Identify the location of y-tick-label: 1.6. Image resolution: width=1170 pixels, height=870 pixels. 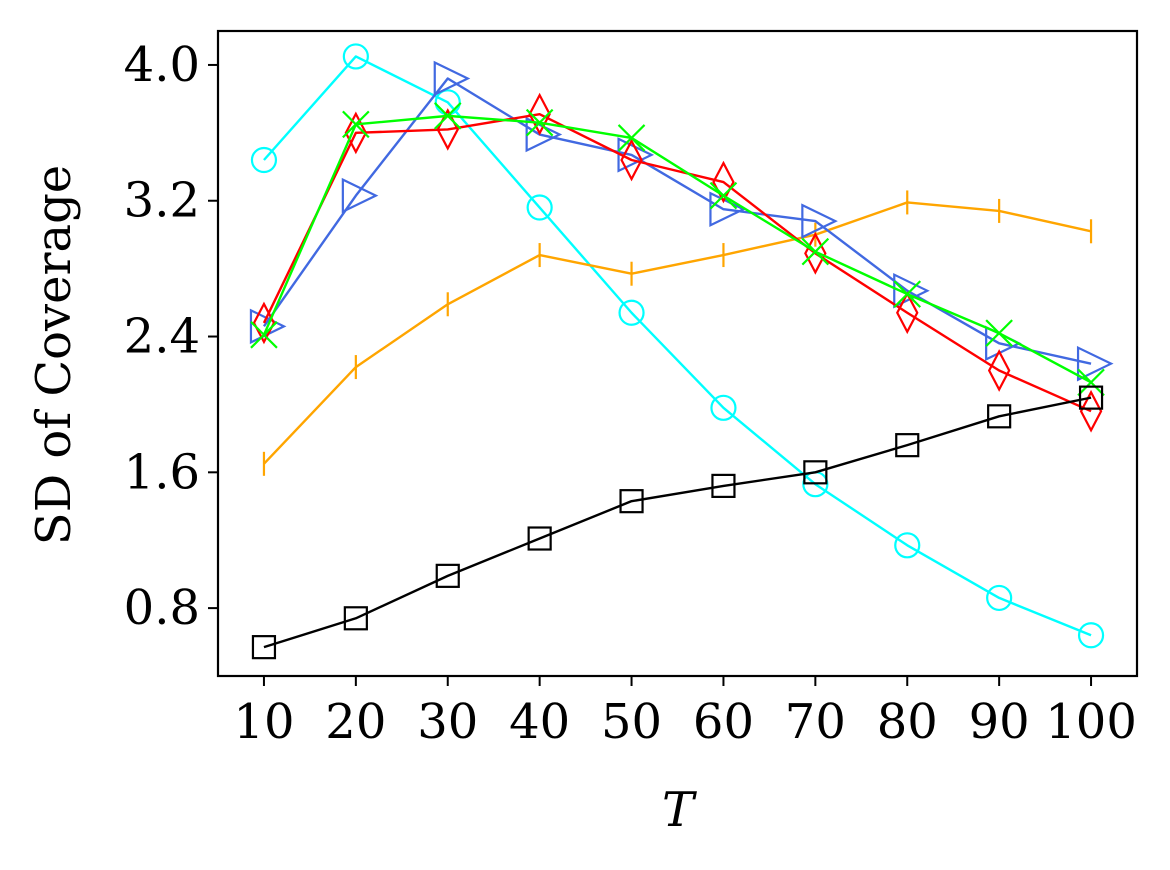
(162, 472).